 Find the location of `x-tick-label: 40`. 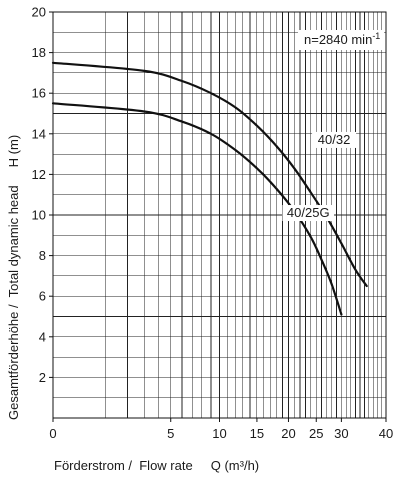

x-tick-label: 40 is located at coordinates (386, 433).